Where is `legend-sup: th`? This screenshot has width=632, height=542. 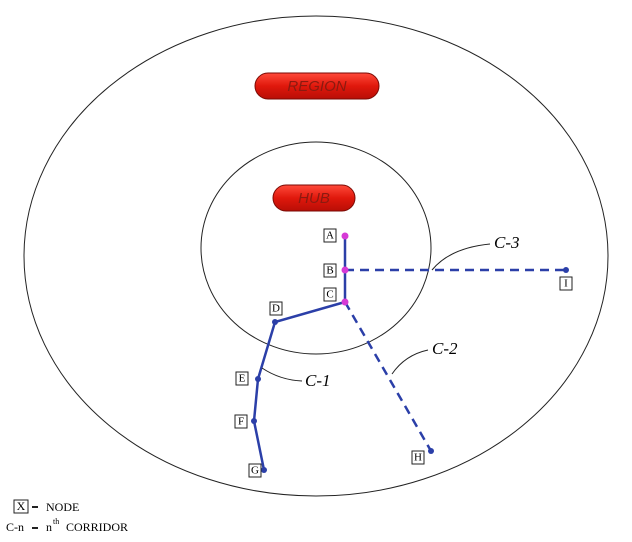
legend-sup: th is located at coordinates (56, 521).